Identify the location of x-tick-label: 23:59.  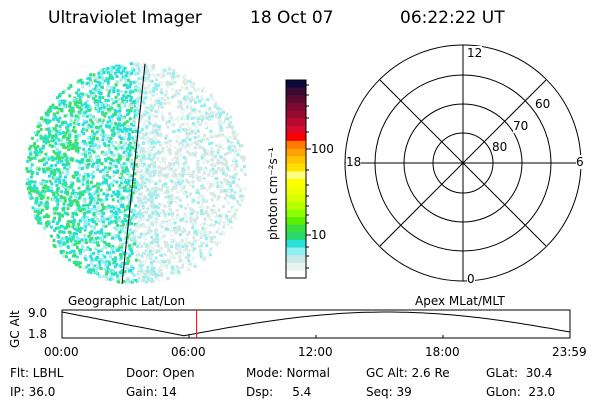
(569, 352).